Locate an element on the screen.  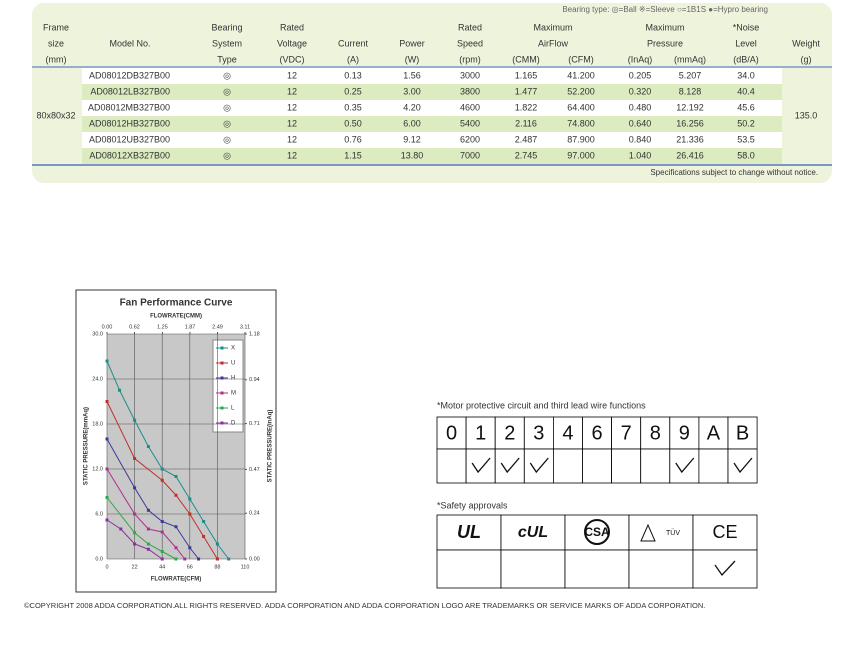
function-code: 6 is located at coordinates (596, 433).